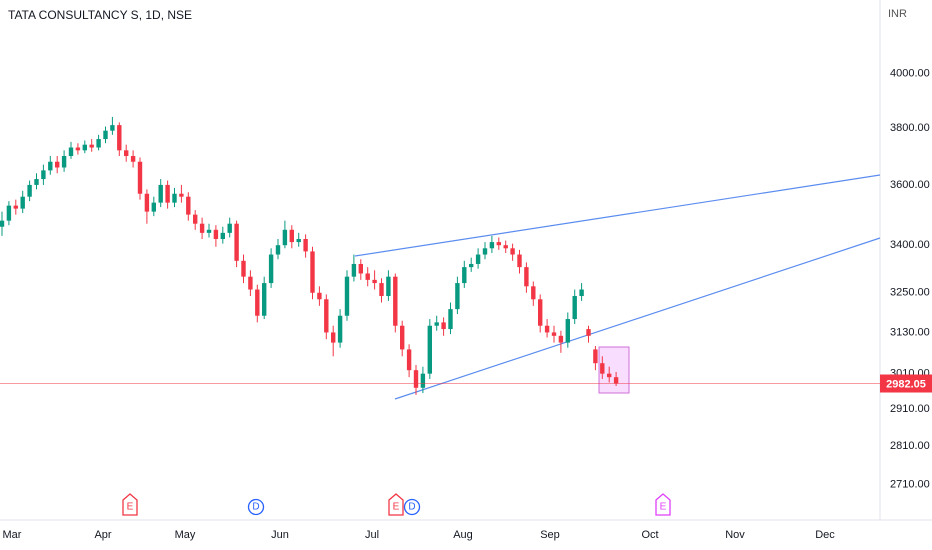 This screenshot has height=550, width=932. Describe the element at coordinates (372, 535) in the screenshot. I see `x-tick-label: Jul` at that location.